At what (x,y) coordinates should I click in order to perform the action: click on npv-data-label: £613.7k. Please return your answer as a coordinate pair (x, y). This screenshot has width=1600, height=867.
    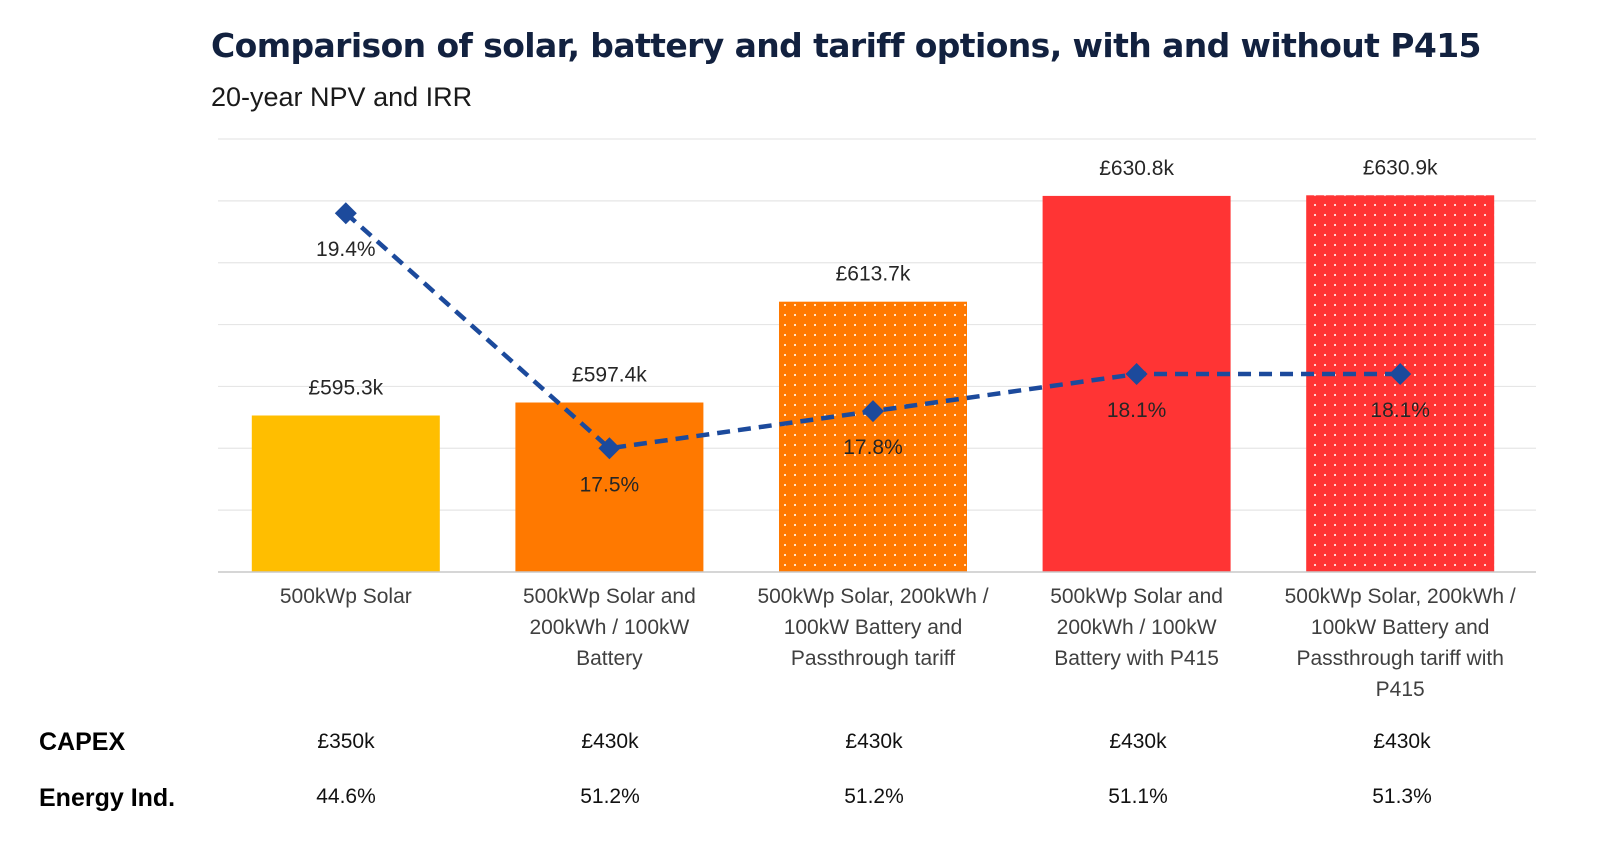
    Looking at the image, I should click on (873, 274).